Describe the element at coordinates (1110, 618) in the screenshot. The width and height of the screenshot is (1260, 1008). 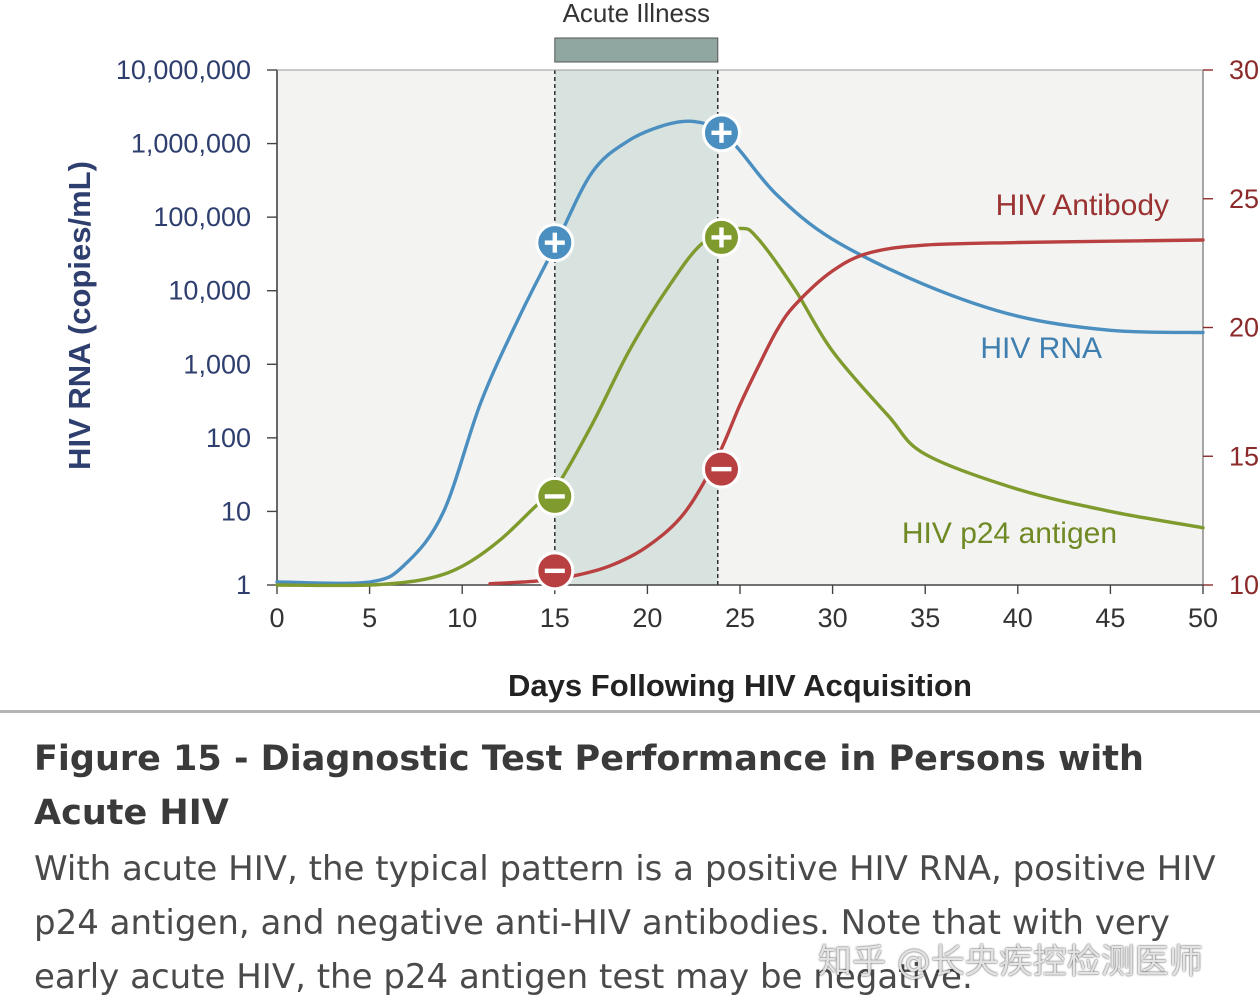
I see `x-tick-label: 45` at that location.